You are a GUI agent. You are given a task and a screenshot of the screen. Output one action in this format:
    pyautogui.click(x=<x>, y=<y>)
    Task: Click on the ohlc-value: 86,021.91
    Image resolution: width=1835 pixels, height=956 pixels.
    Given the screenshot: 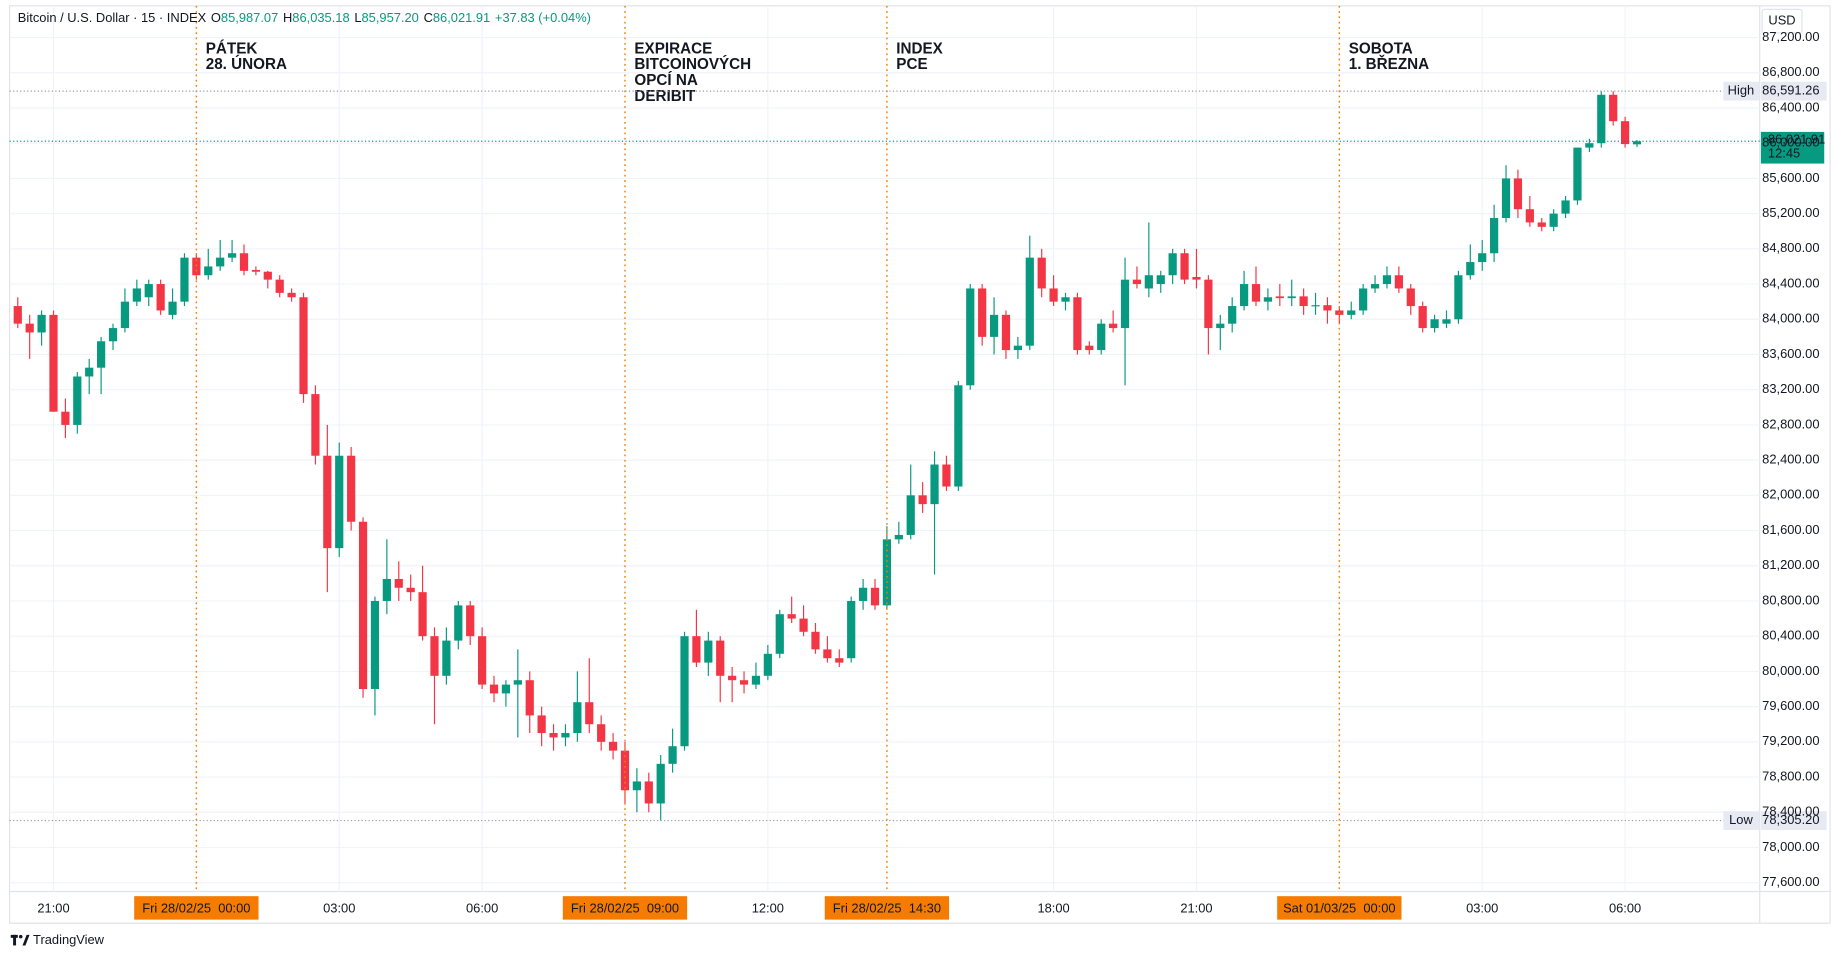 What is the action you would take?
    pyautogui.click(x=461, y=17)
    